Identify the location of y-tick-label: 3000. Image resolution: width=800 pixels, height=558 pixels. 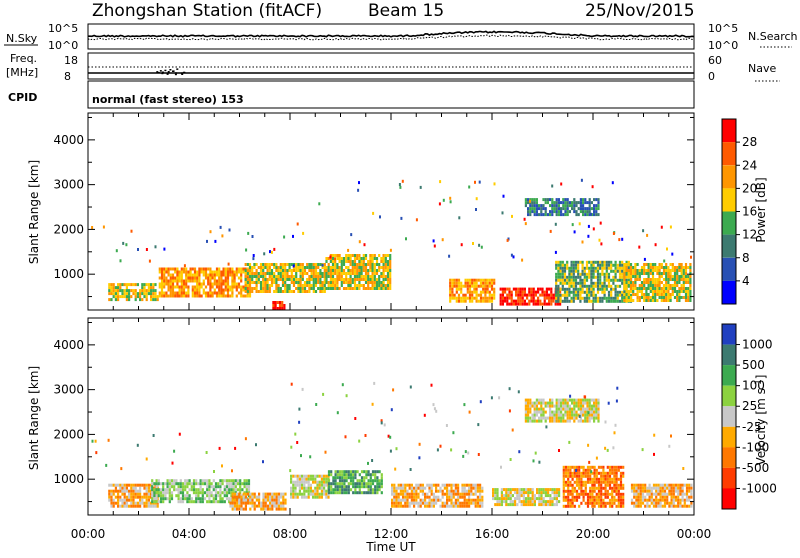
(68, 390).